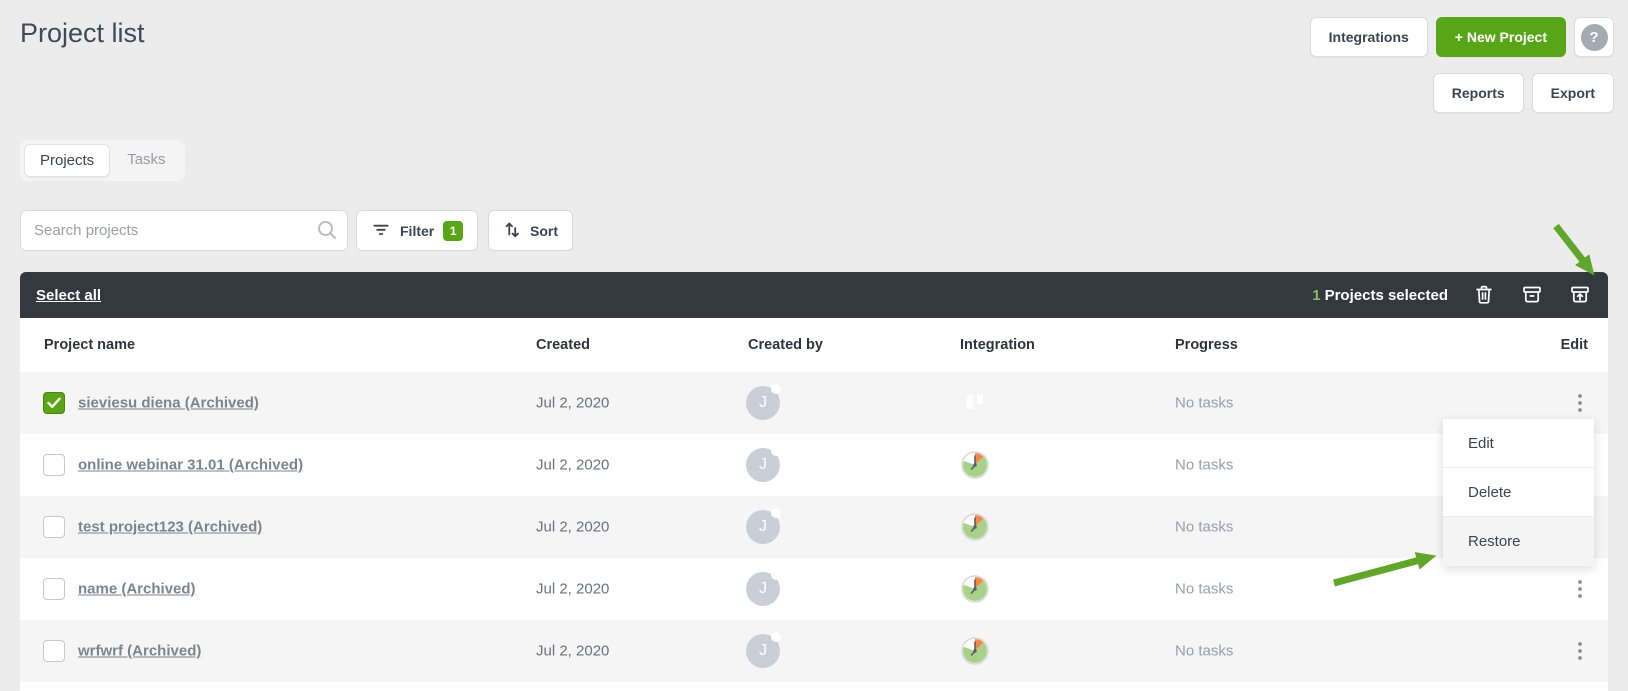 The image size is (1628, 691). I want to click on project-name-link: name (Archived), so click(137, 589).